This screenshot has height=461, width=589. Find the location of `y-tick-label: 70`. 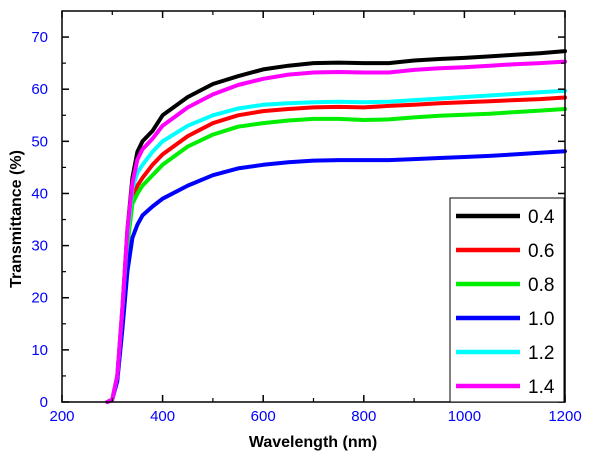

y-tick-label: 70 is located at coordinates (39, 37).